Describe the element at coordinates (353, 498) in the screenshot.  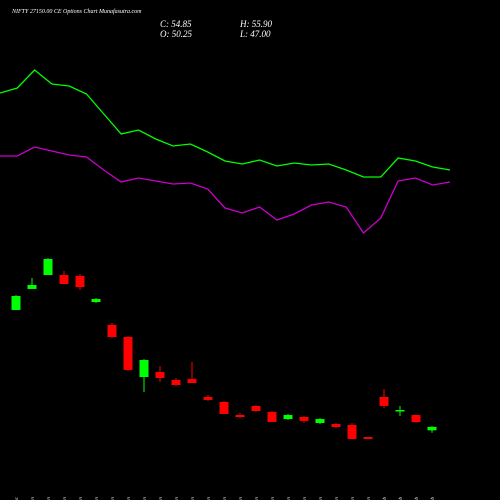
I see `x-tick-label: 29 Jan` at that location.